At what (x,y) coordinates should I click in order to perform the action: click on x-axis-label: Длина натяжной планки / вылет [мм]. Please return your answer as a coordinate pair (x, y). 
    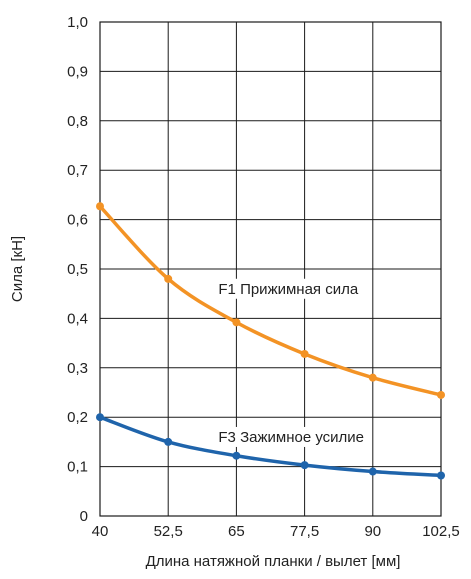
    Looking at the image, I should click on (273, 561).